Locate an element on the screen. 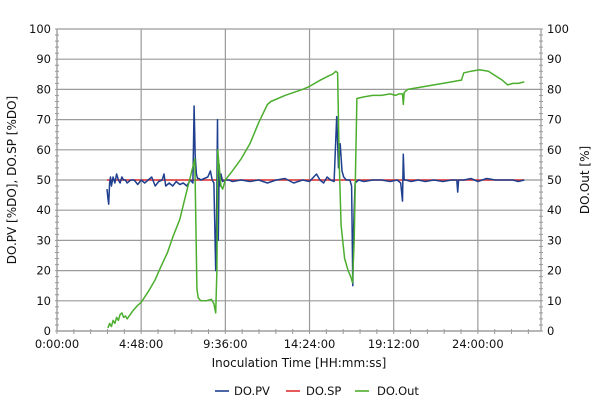 The width and height of the screenshot is (600, 403). x-tick-label: 0:00:00 is located at coordinates (57, 344).